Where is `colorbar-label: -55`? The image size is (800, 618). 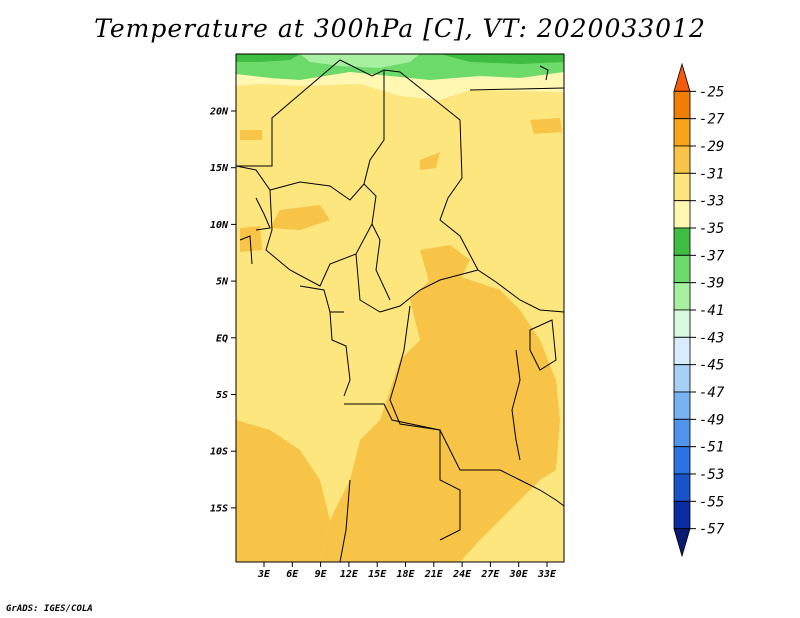
colorbar-label: -55 is located at coordinates (711, 502).